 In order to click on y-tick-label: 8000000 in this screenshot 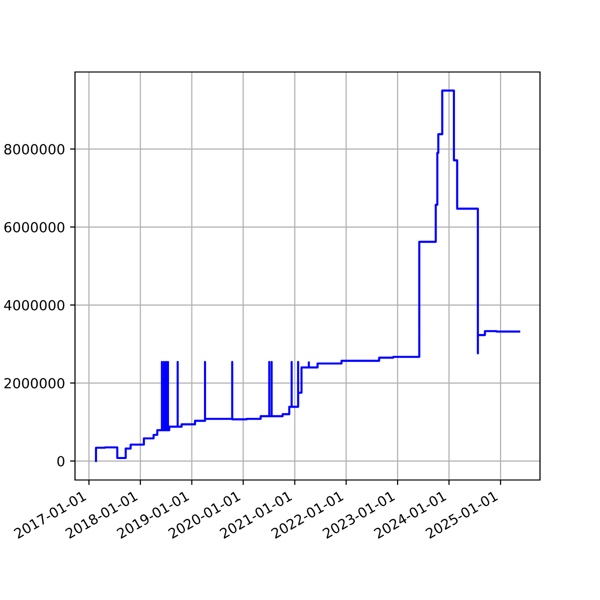, I will do `click(34, 149)`.